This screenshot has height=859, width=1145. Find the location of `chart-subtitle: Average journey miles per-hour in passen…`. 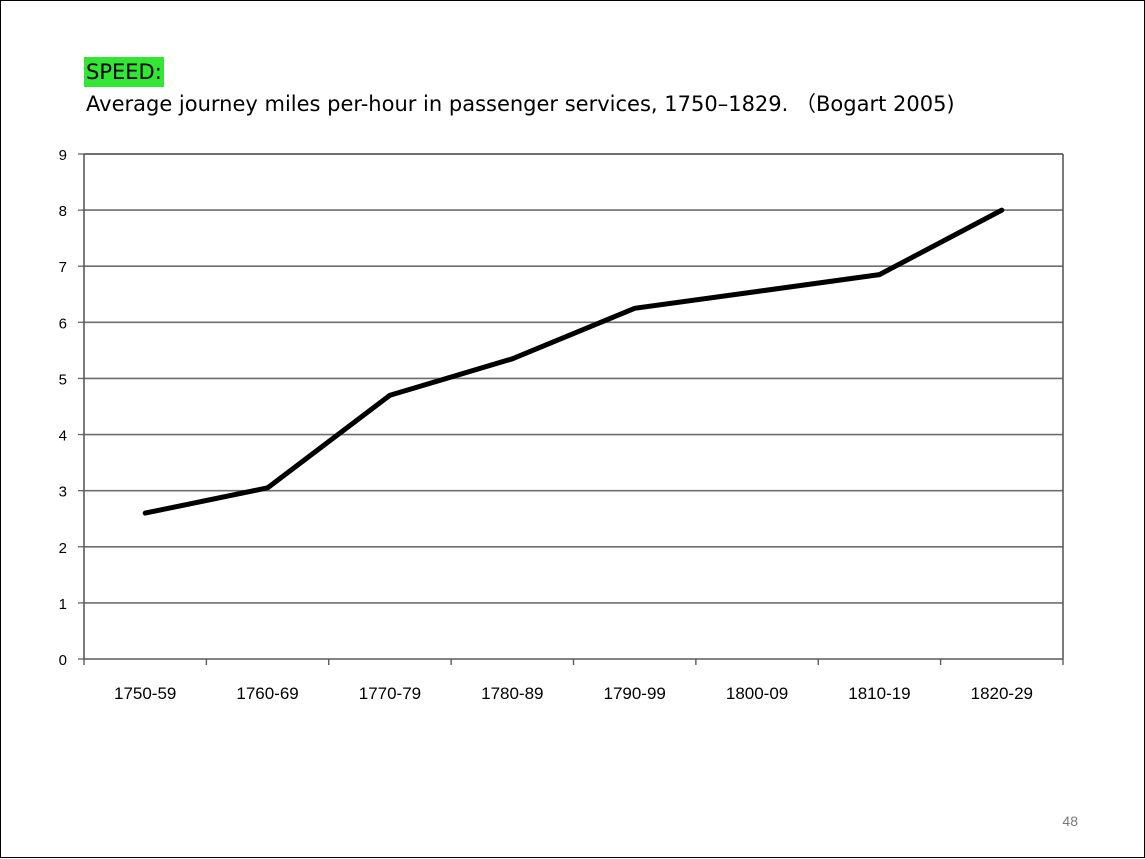

chart-subtitle: Average journey miles per-hour in passen… is located at coordinates (520, 104).